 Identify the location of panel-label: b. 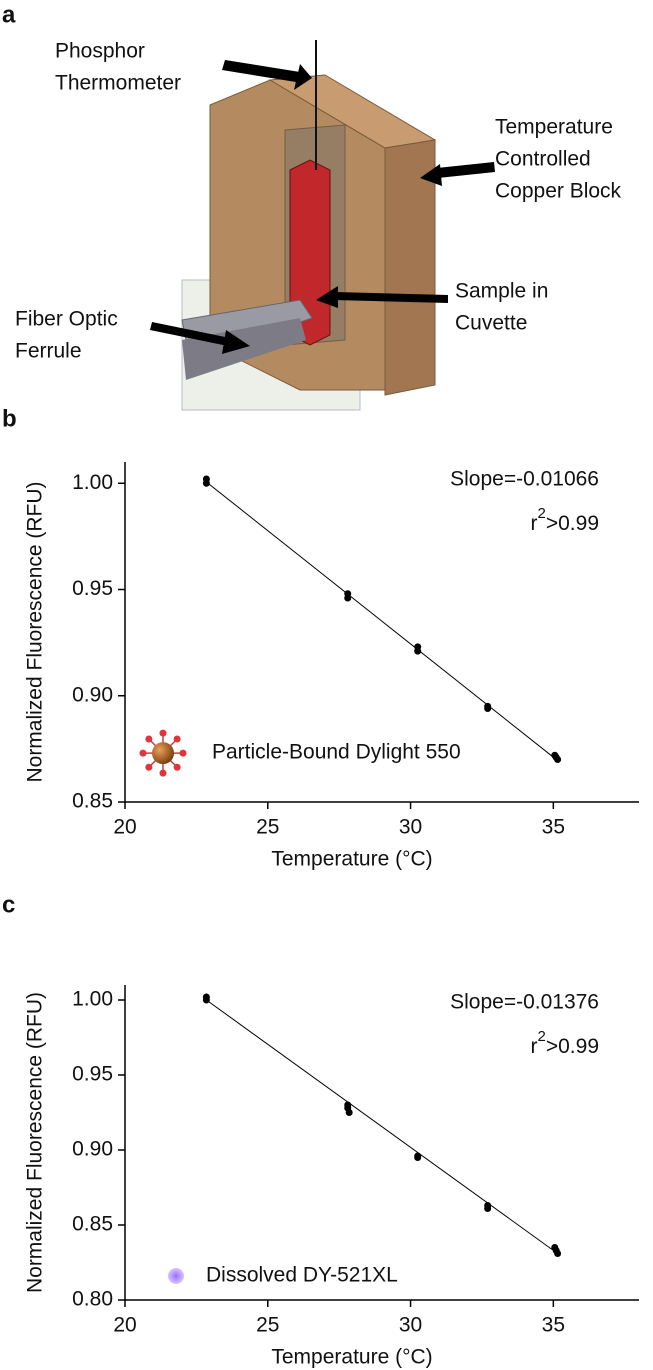
(9, 418).